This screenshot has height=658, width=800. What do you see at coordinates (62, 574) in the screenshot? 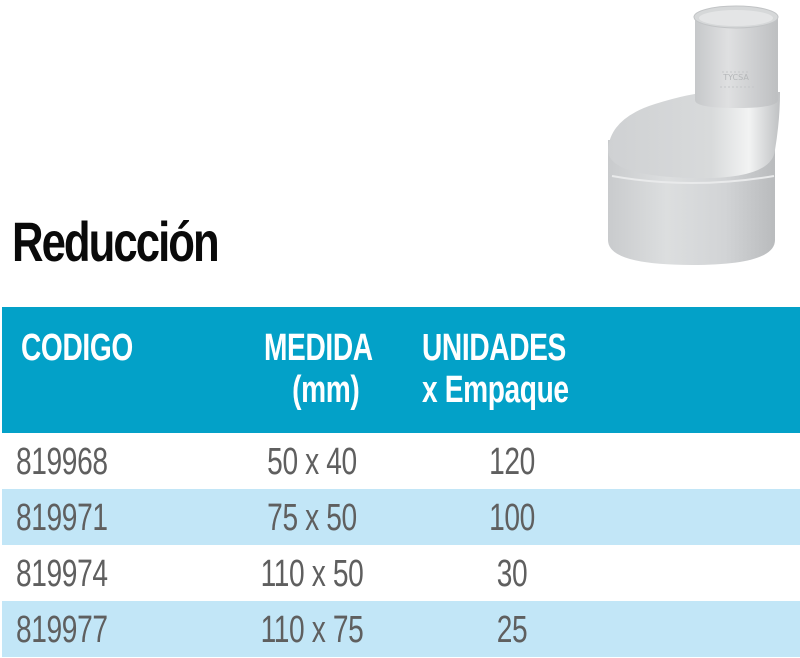
I see `cell-codigo: 819974` at bounding box center [62, 574].